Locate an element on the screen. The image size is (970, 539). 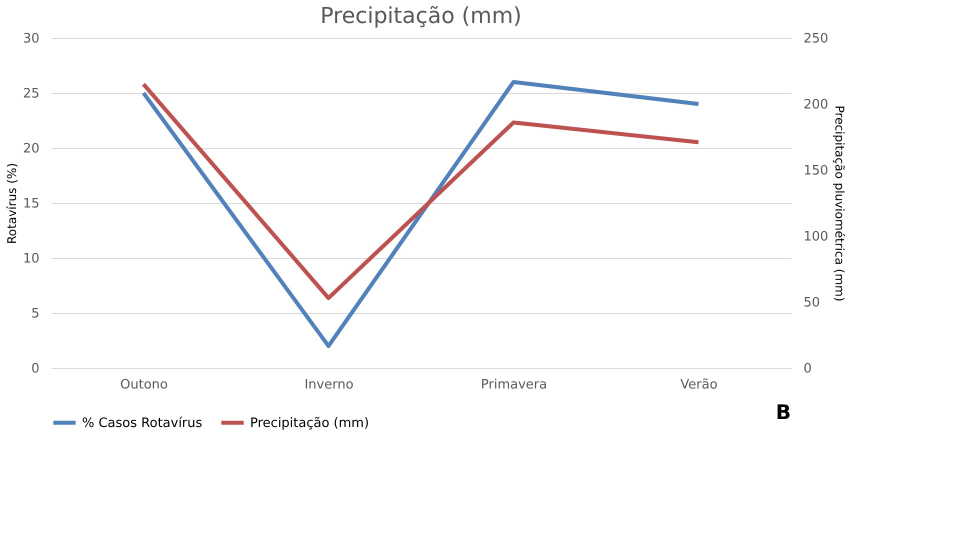
y2-axis-title: Precipitação pluviométrica (mm) is located at coordinates (839, 203).